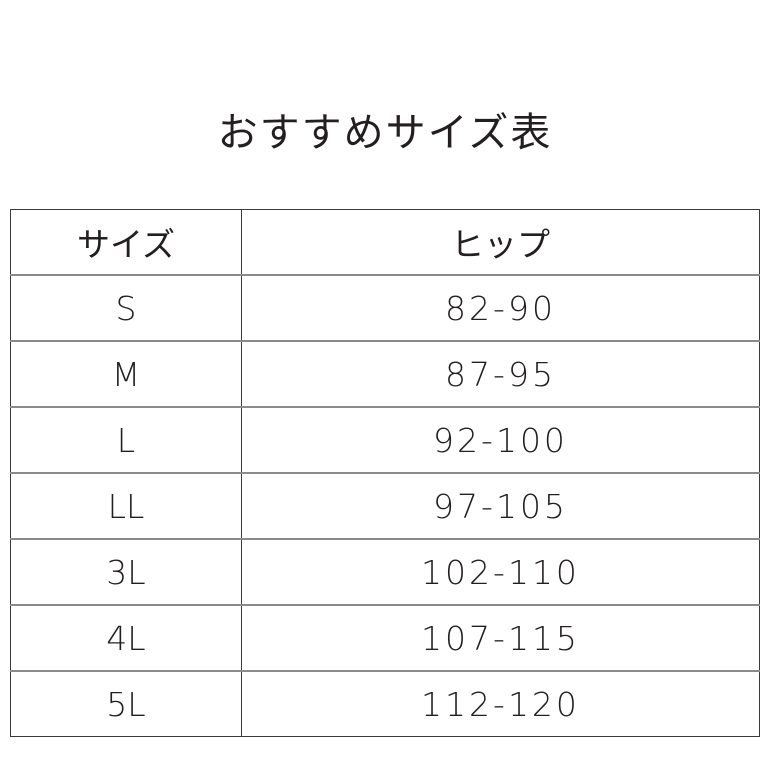 The height and width of the screenshot is (770, 770). What do you see at coordinates (500, 571) in the screenshot?
I see `hip-cell: 102-110` at bounding box center [500, 571].